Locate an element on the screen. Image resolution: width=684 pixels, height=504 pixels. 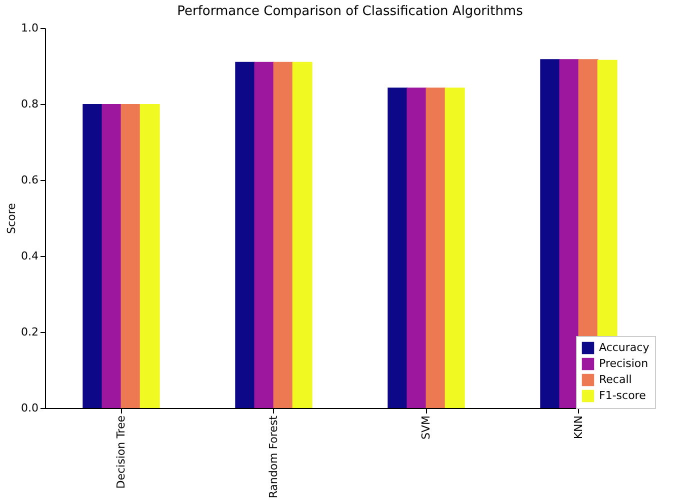
legend-label: Accuracy is located at coordinates (624, 347).